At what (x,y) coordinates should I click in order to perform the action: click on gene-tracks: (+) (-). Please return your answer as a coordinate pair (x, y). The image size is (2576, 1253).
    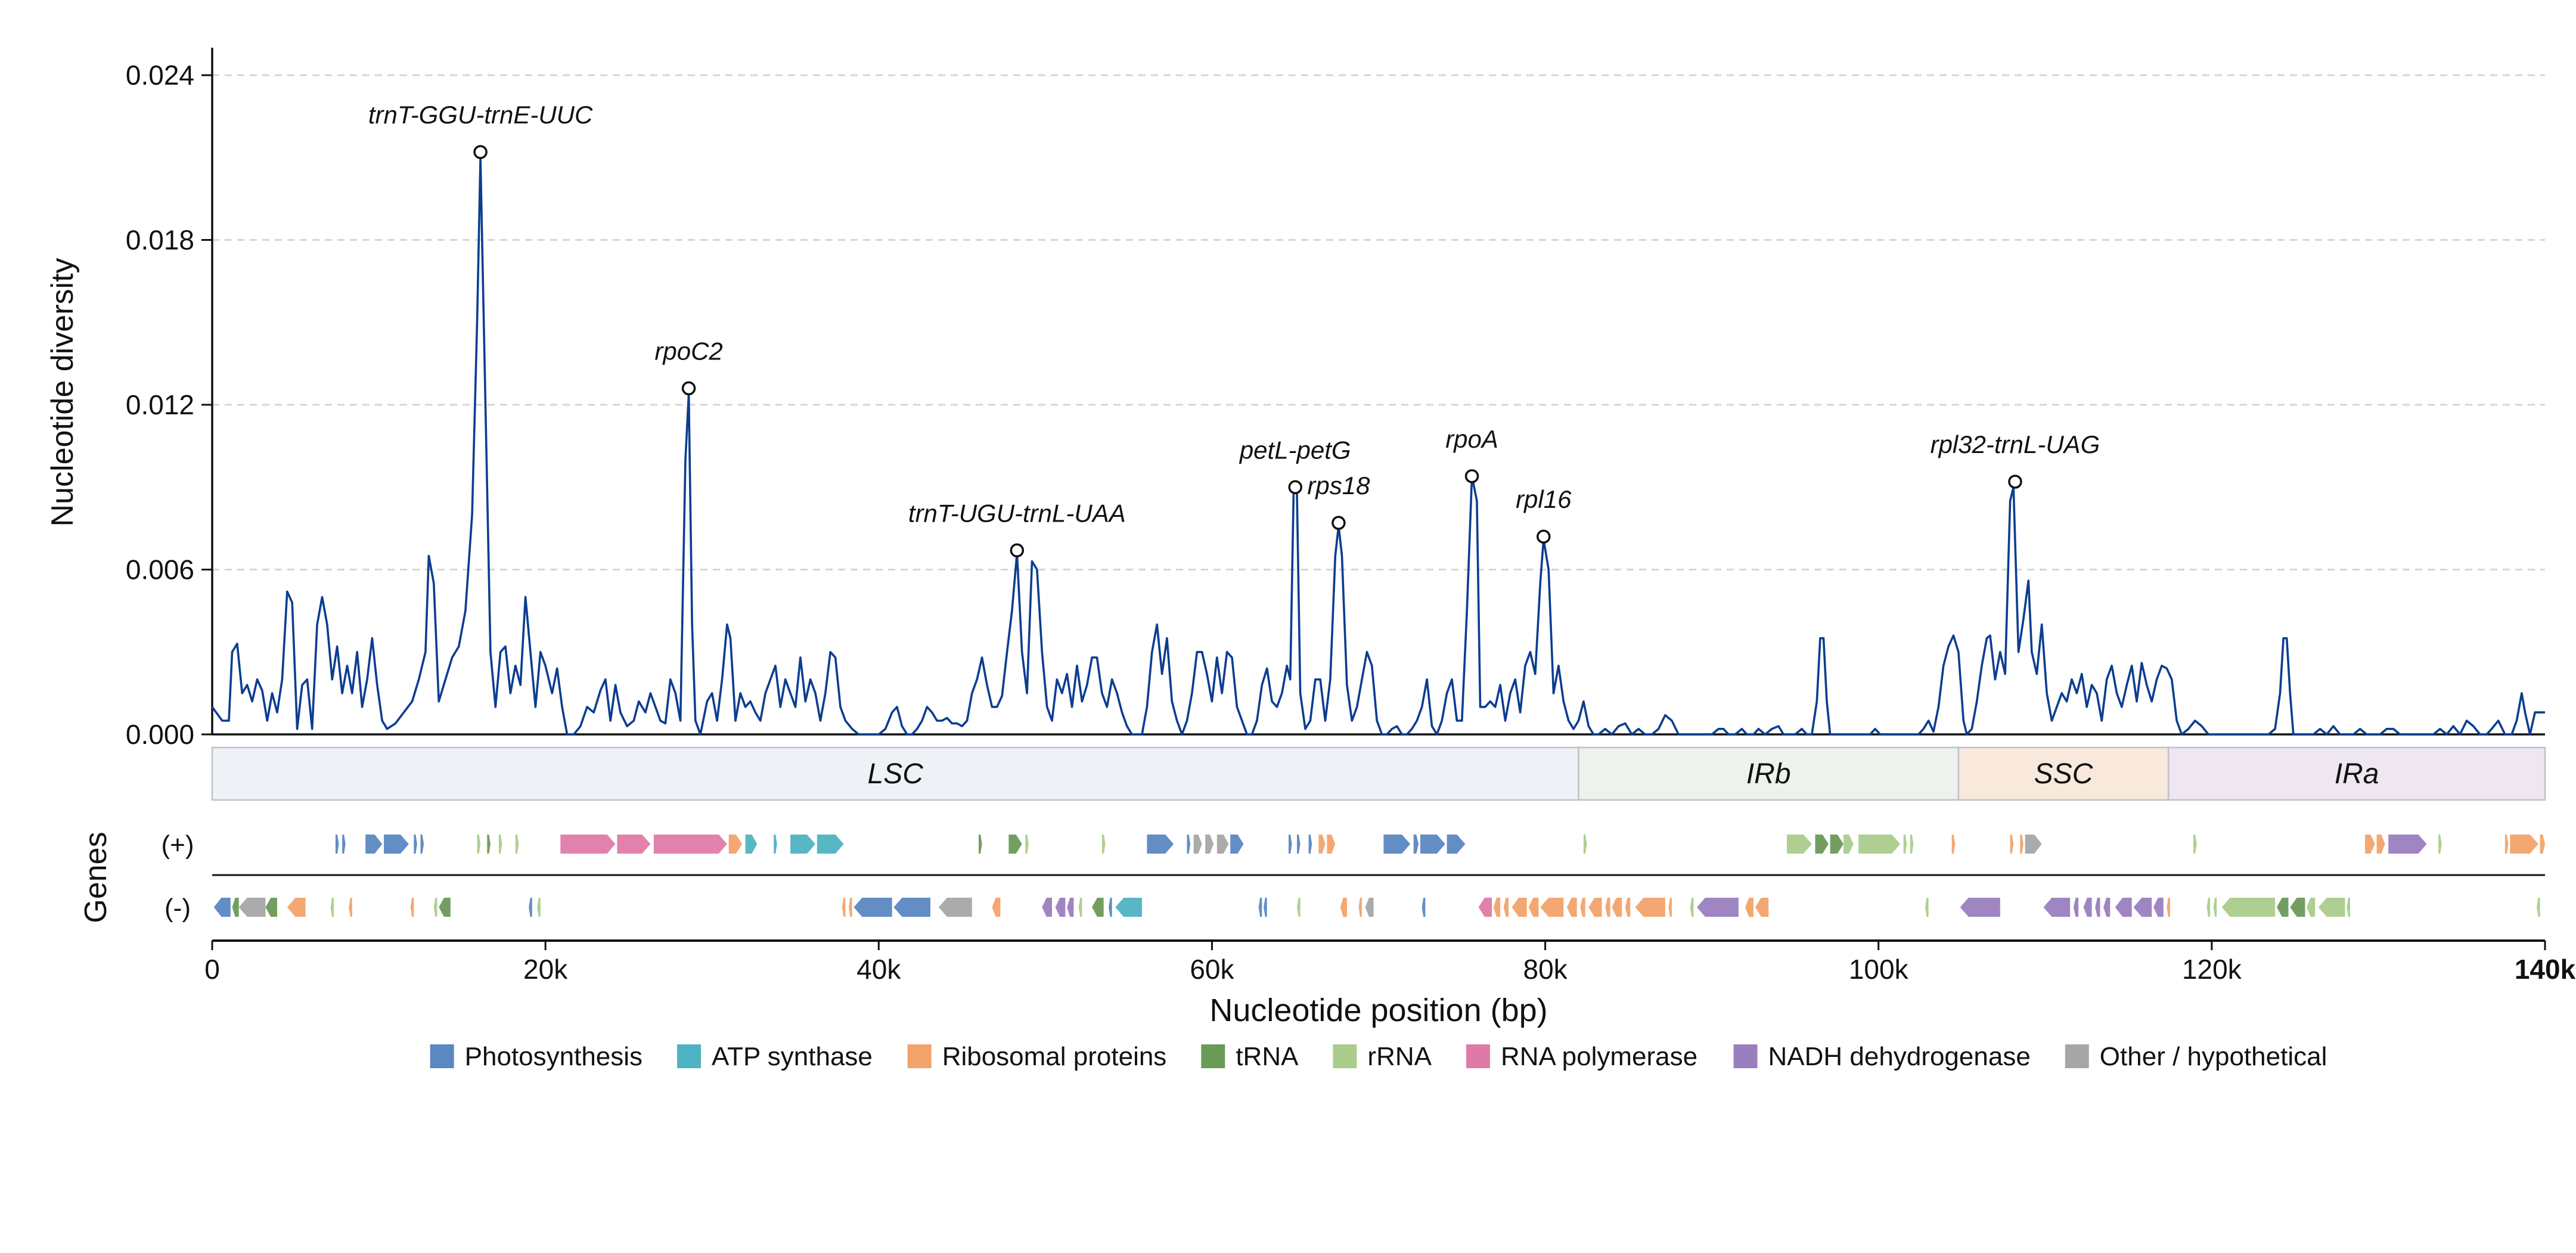
    Looking at the image, I should click on (1353, 876).